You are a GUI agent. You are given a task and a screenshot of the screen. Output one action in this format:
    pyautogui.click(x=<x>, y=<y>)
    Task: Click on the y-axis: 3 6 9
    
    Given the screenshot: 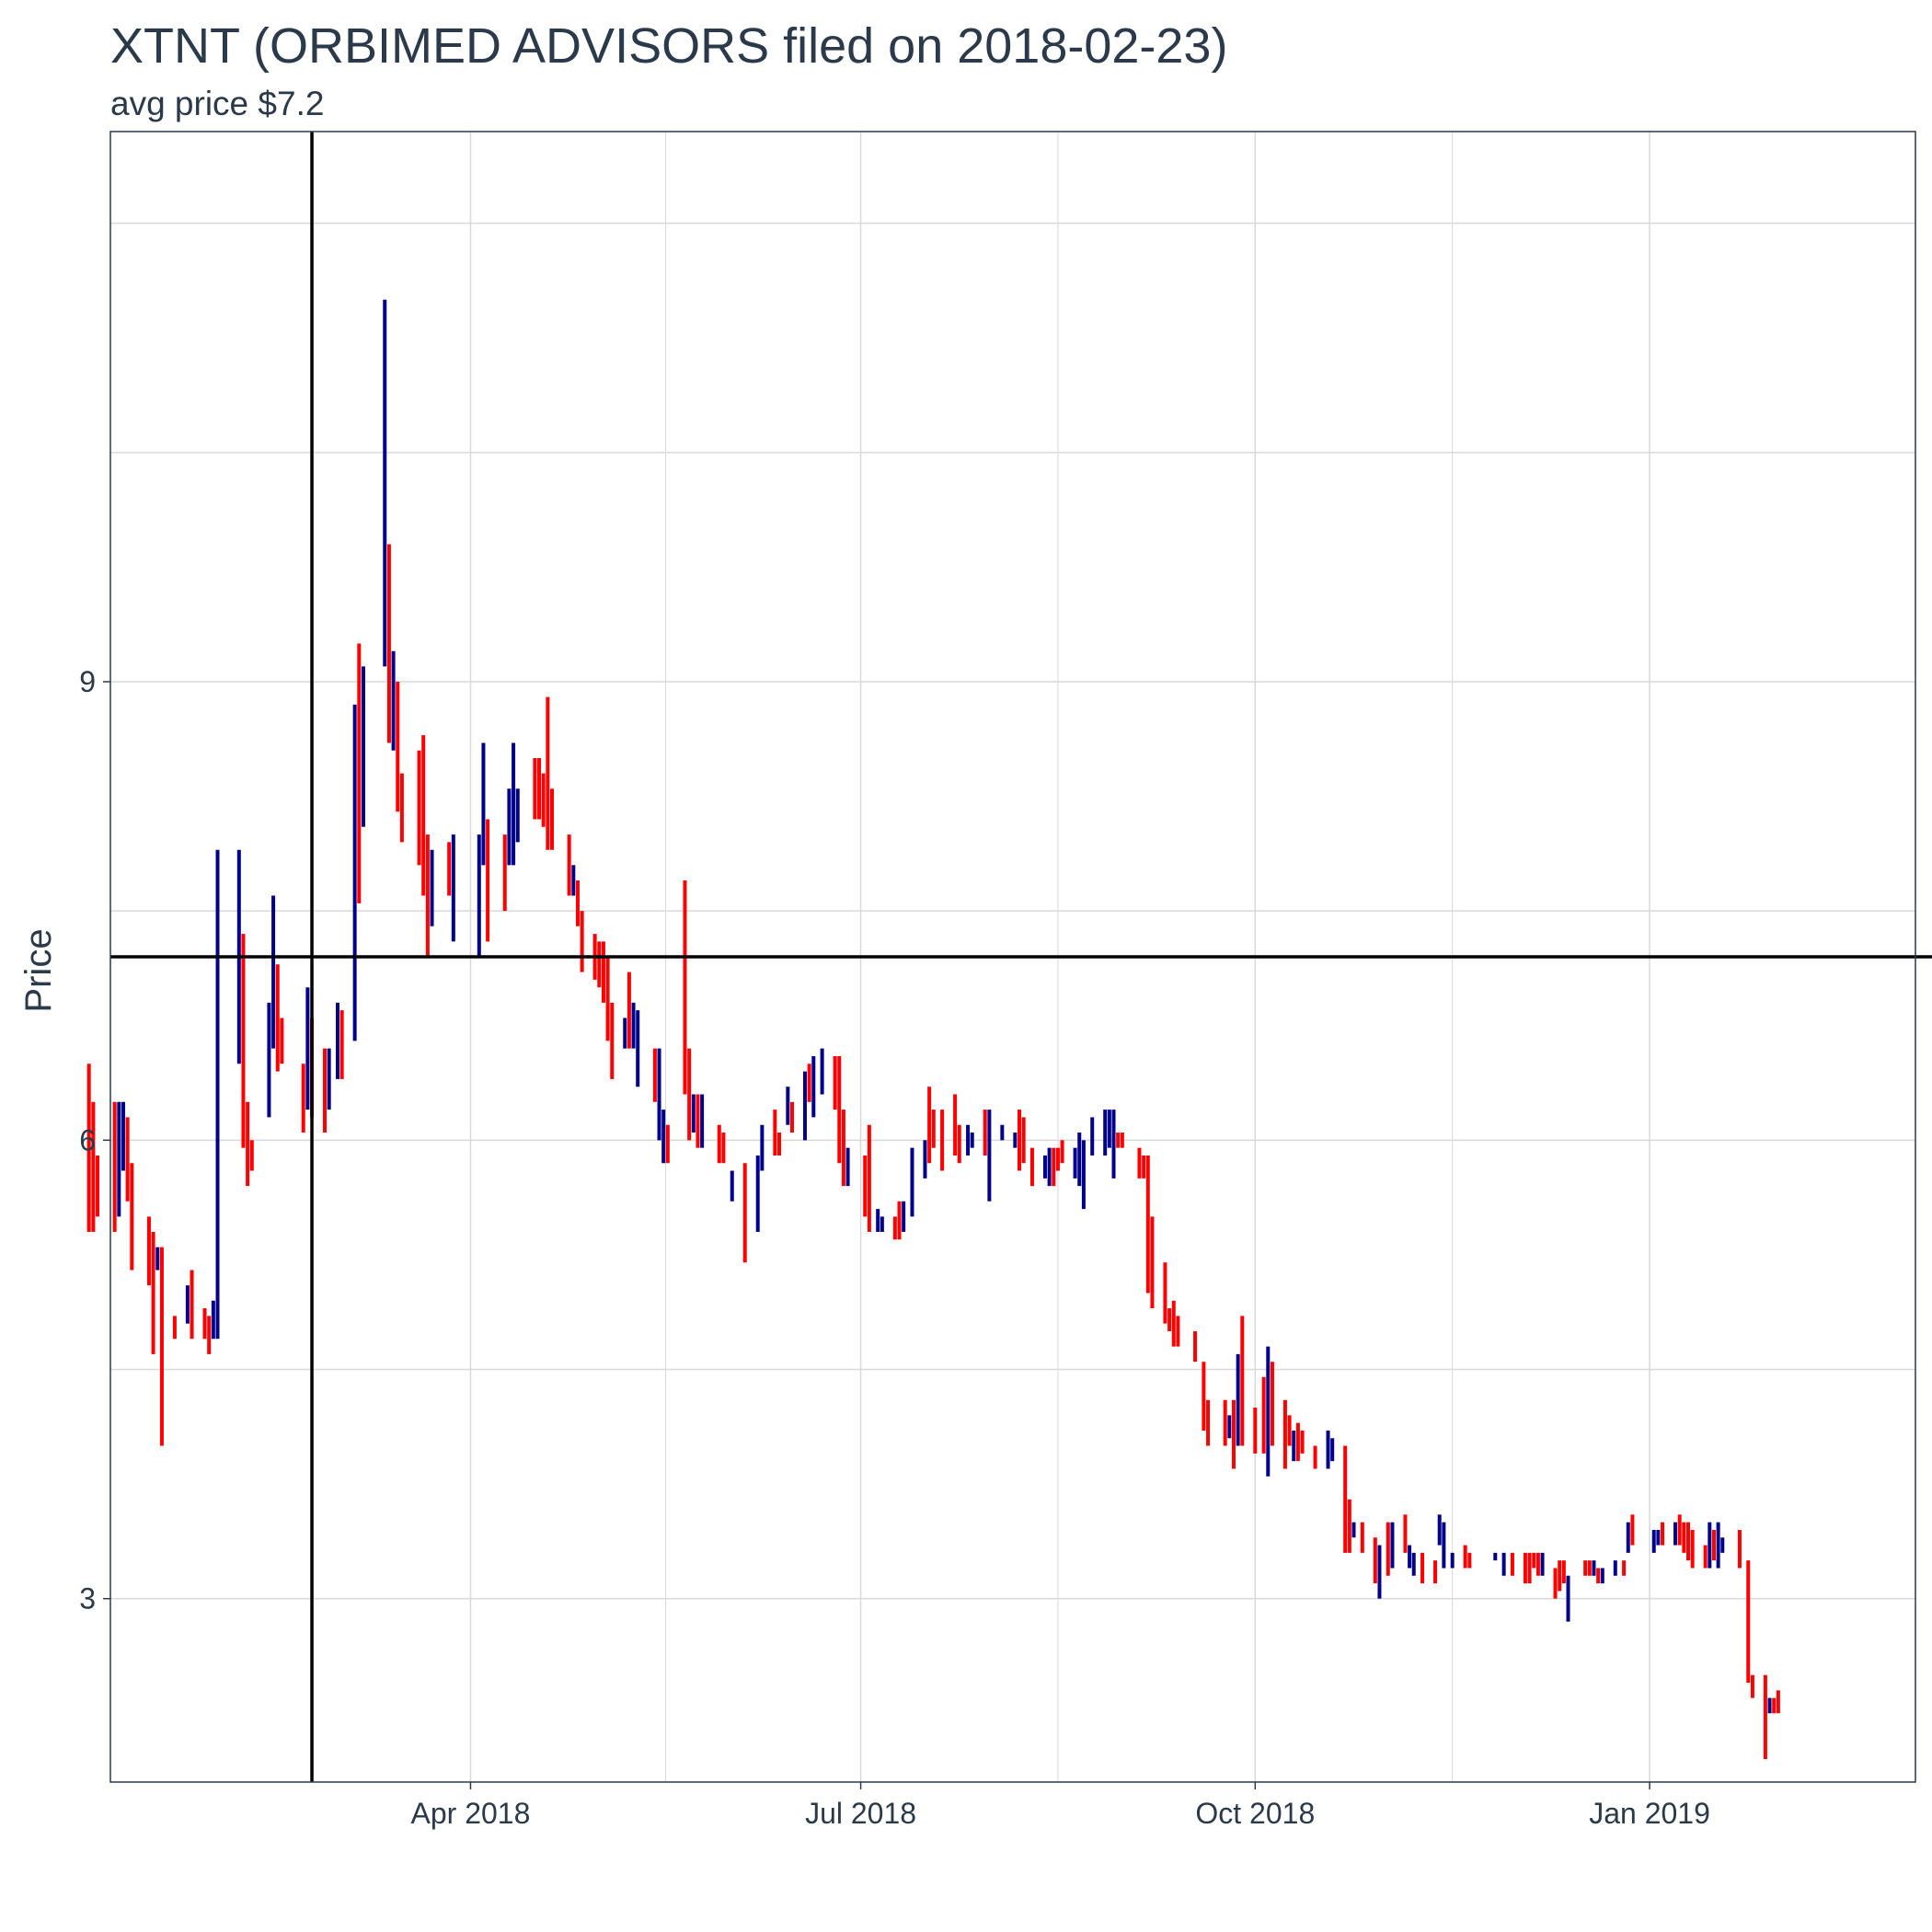 What is the action you would take?
    pyautogui.click(x=94, y=1140)
    